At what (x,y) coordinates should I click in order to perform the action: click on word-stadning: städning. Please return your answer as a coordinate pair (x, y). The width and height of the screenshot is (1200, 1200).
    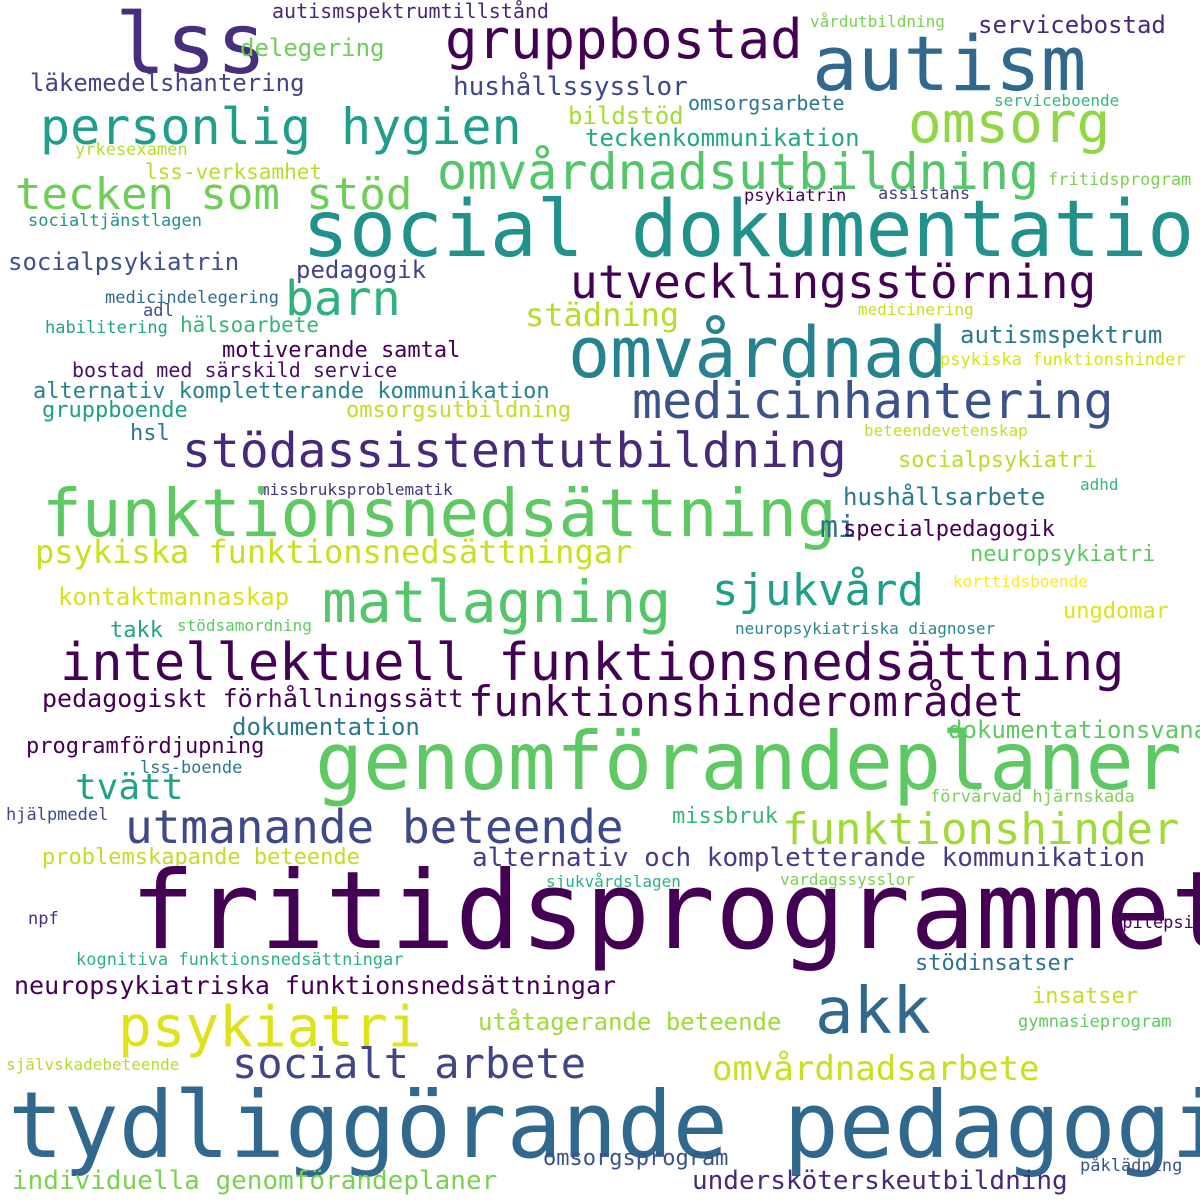
    Looking at the image, I should click on (602, 315).